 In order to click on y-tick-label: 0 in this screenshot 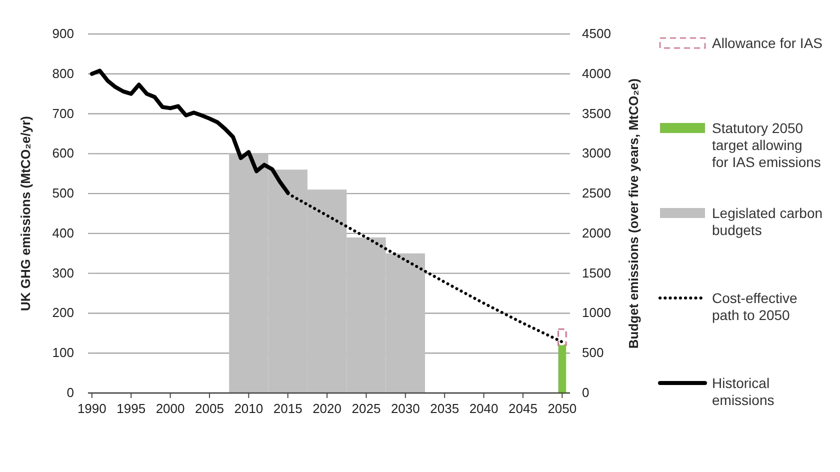, I will do `click(70, 392)`.